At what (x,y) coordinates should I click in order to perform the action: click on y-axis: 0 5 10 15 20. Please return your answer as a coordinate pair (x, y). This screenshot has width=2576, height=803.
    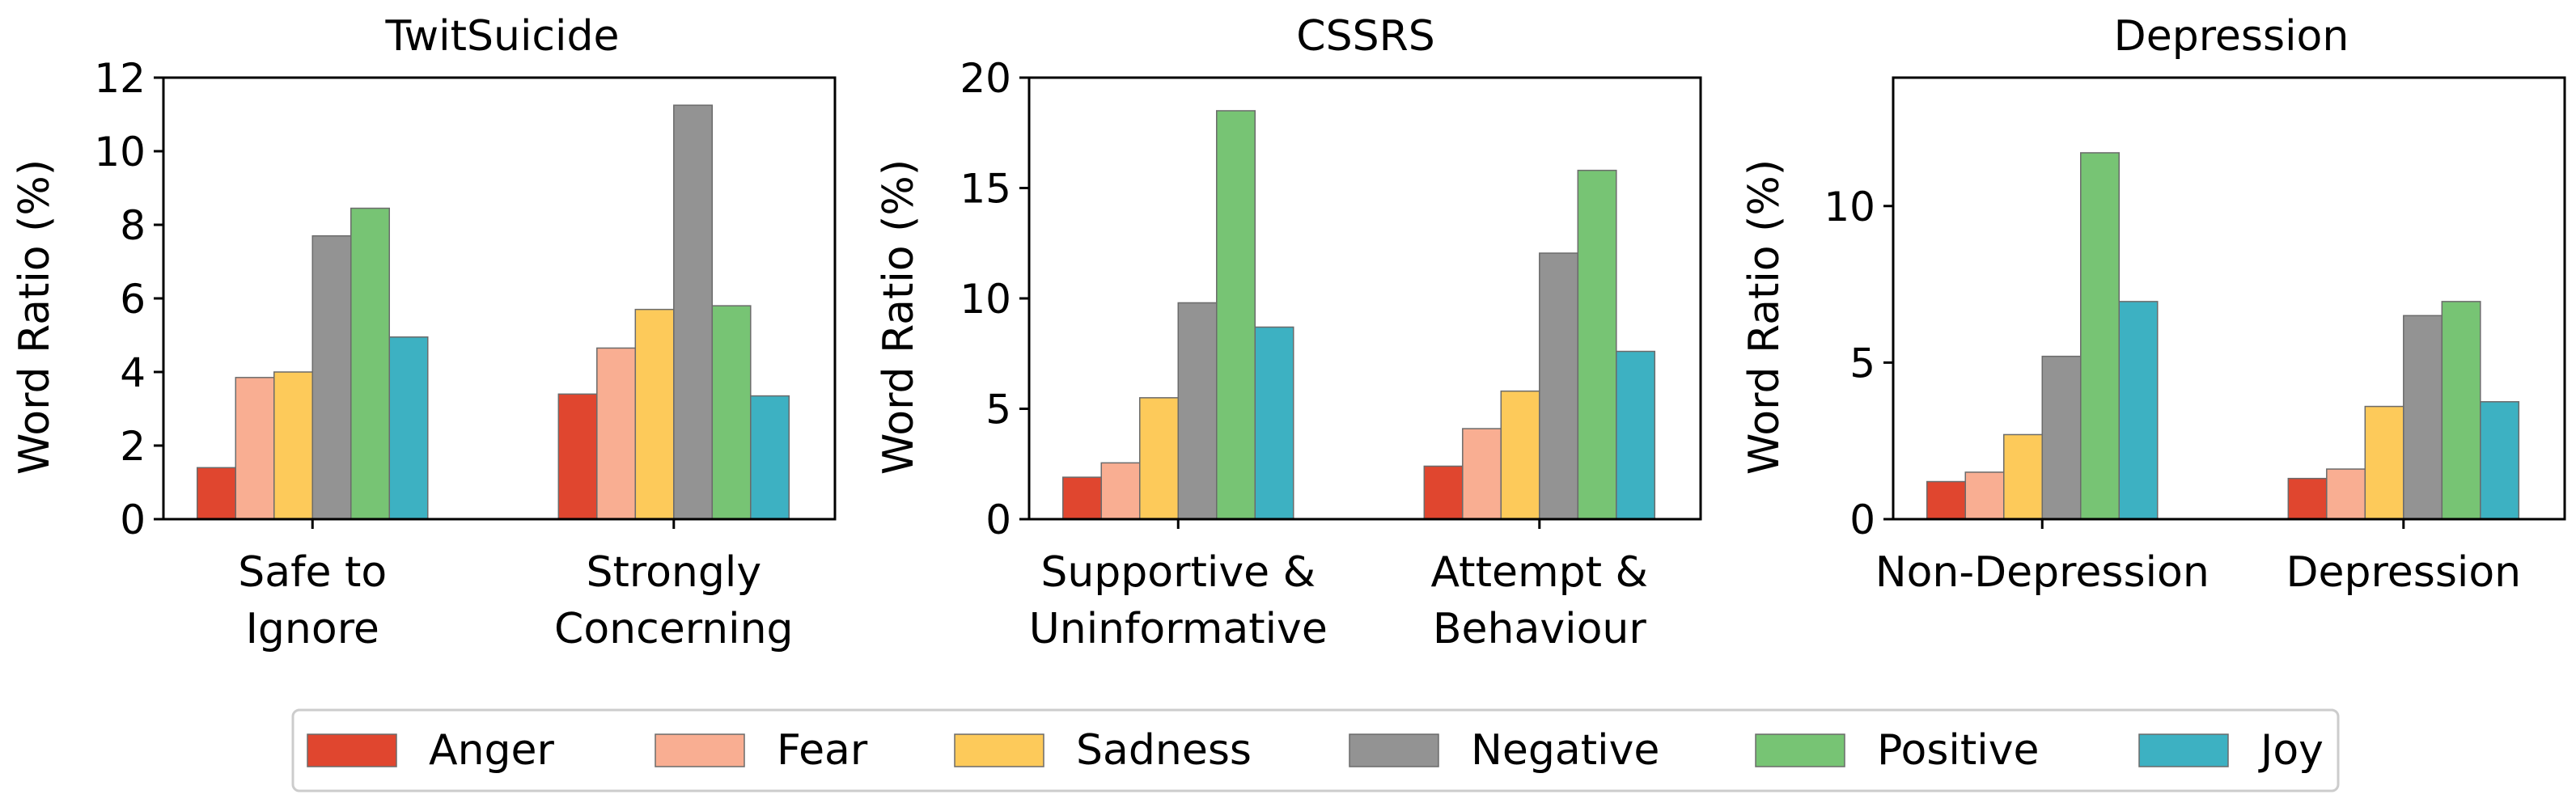
    Looking at the image, I should click on (994, 299).